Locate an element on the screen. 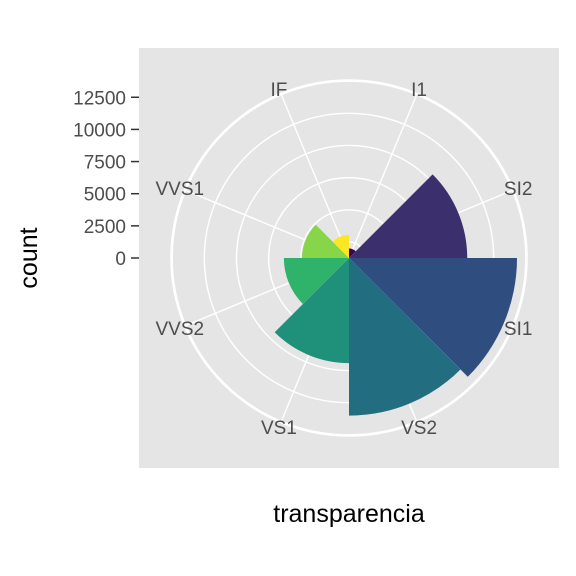 This screenshot has width=576, height=576. y-tick-label: 7500 is located at coordinates (105, 163).